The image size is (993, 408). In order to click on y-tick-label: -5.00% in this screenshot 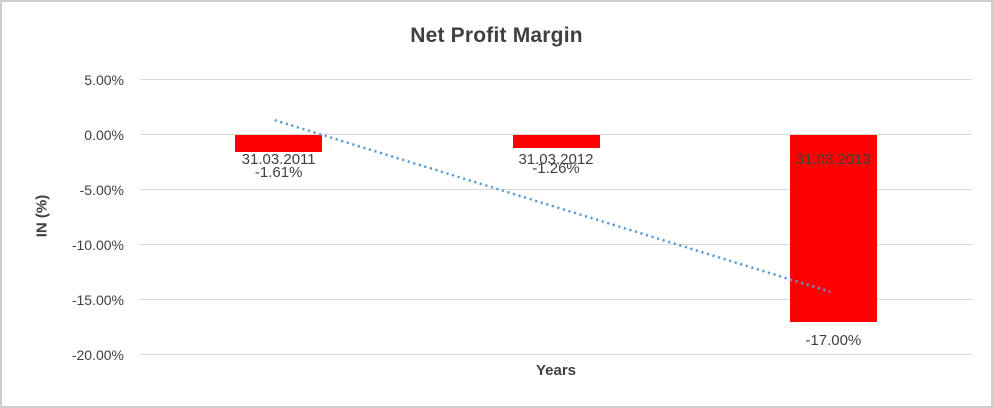, I will do `click(101, 189)`.